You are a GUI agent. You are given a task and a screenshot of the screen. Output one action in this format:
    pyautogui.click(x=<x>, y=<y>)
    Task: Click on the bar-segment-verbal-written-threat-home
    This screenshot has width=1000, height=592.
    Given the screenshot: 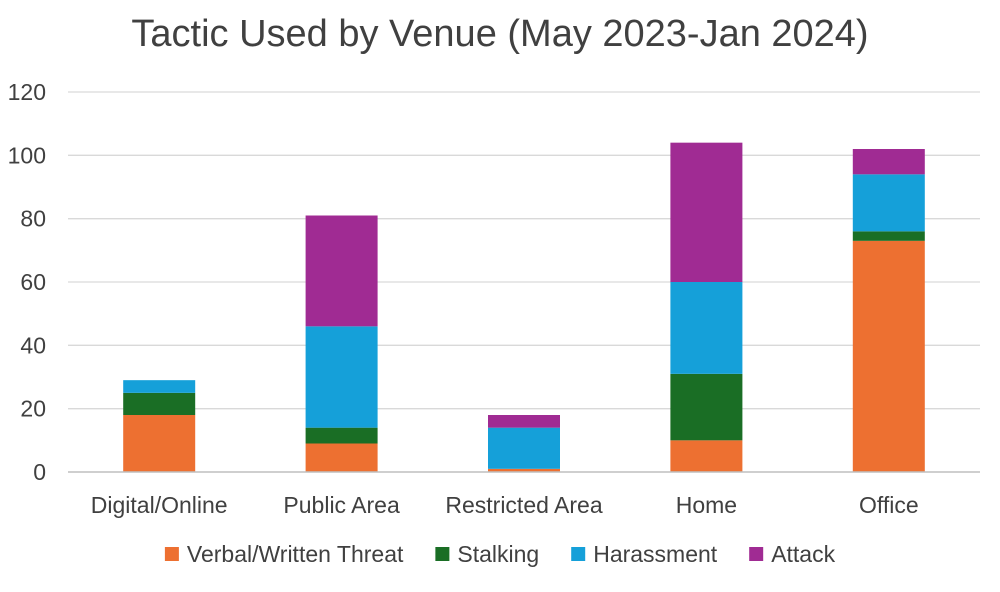 What is the action you would take?
    pyautogui.click(x=706, y=456)
    